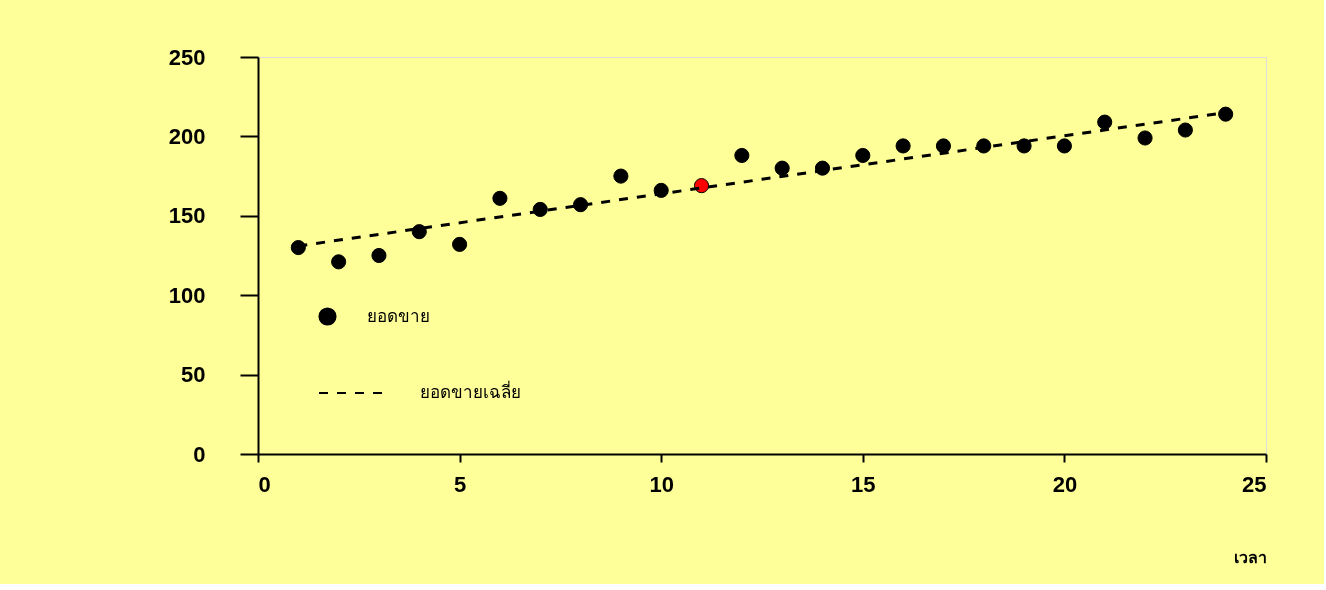 The height and width of the screenshot is (590, 1326). I want to click on y-tick-label: 100, so click(187, 295).